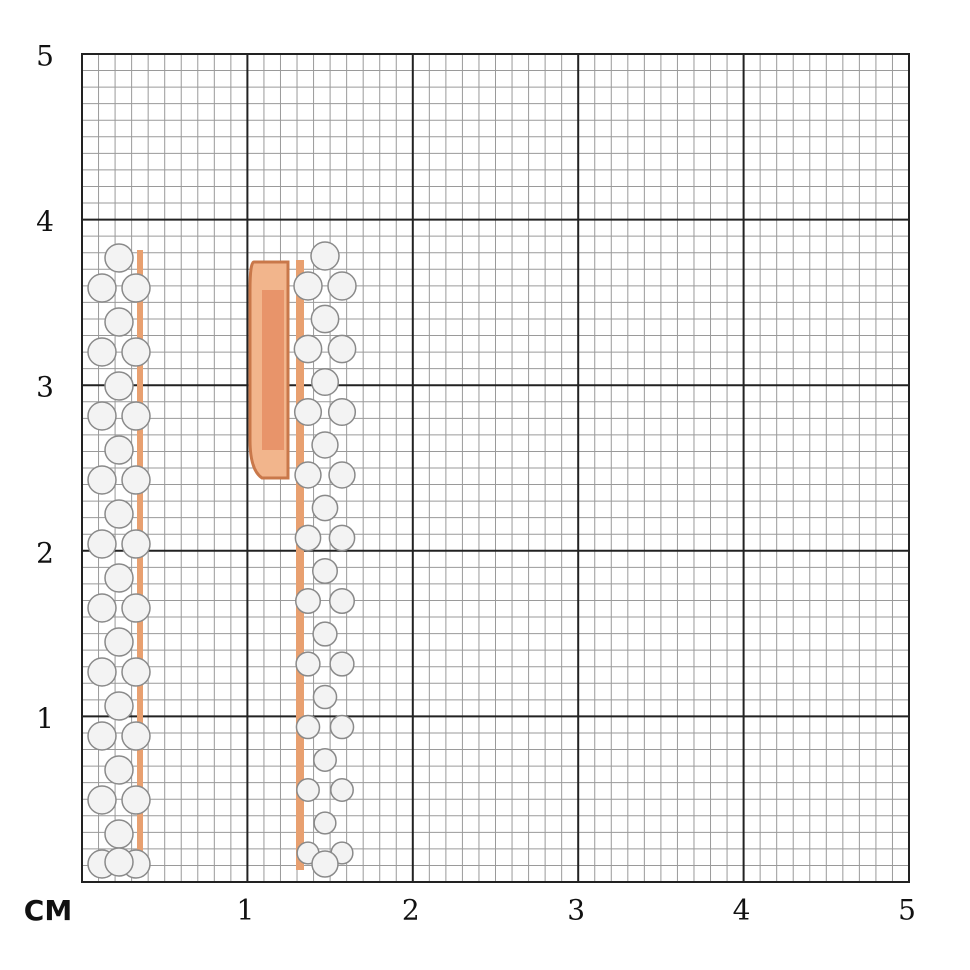 This screenshot has height=970, width=970. Describe the element at coordinates (45, 56) in the screenshot. I see `y-scale-label: 5` at that location.